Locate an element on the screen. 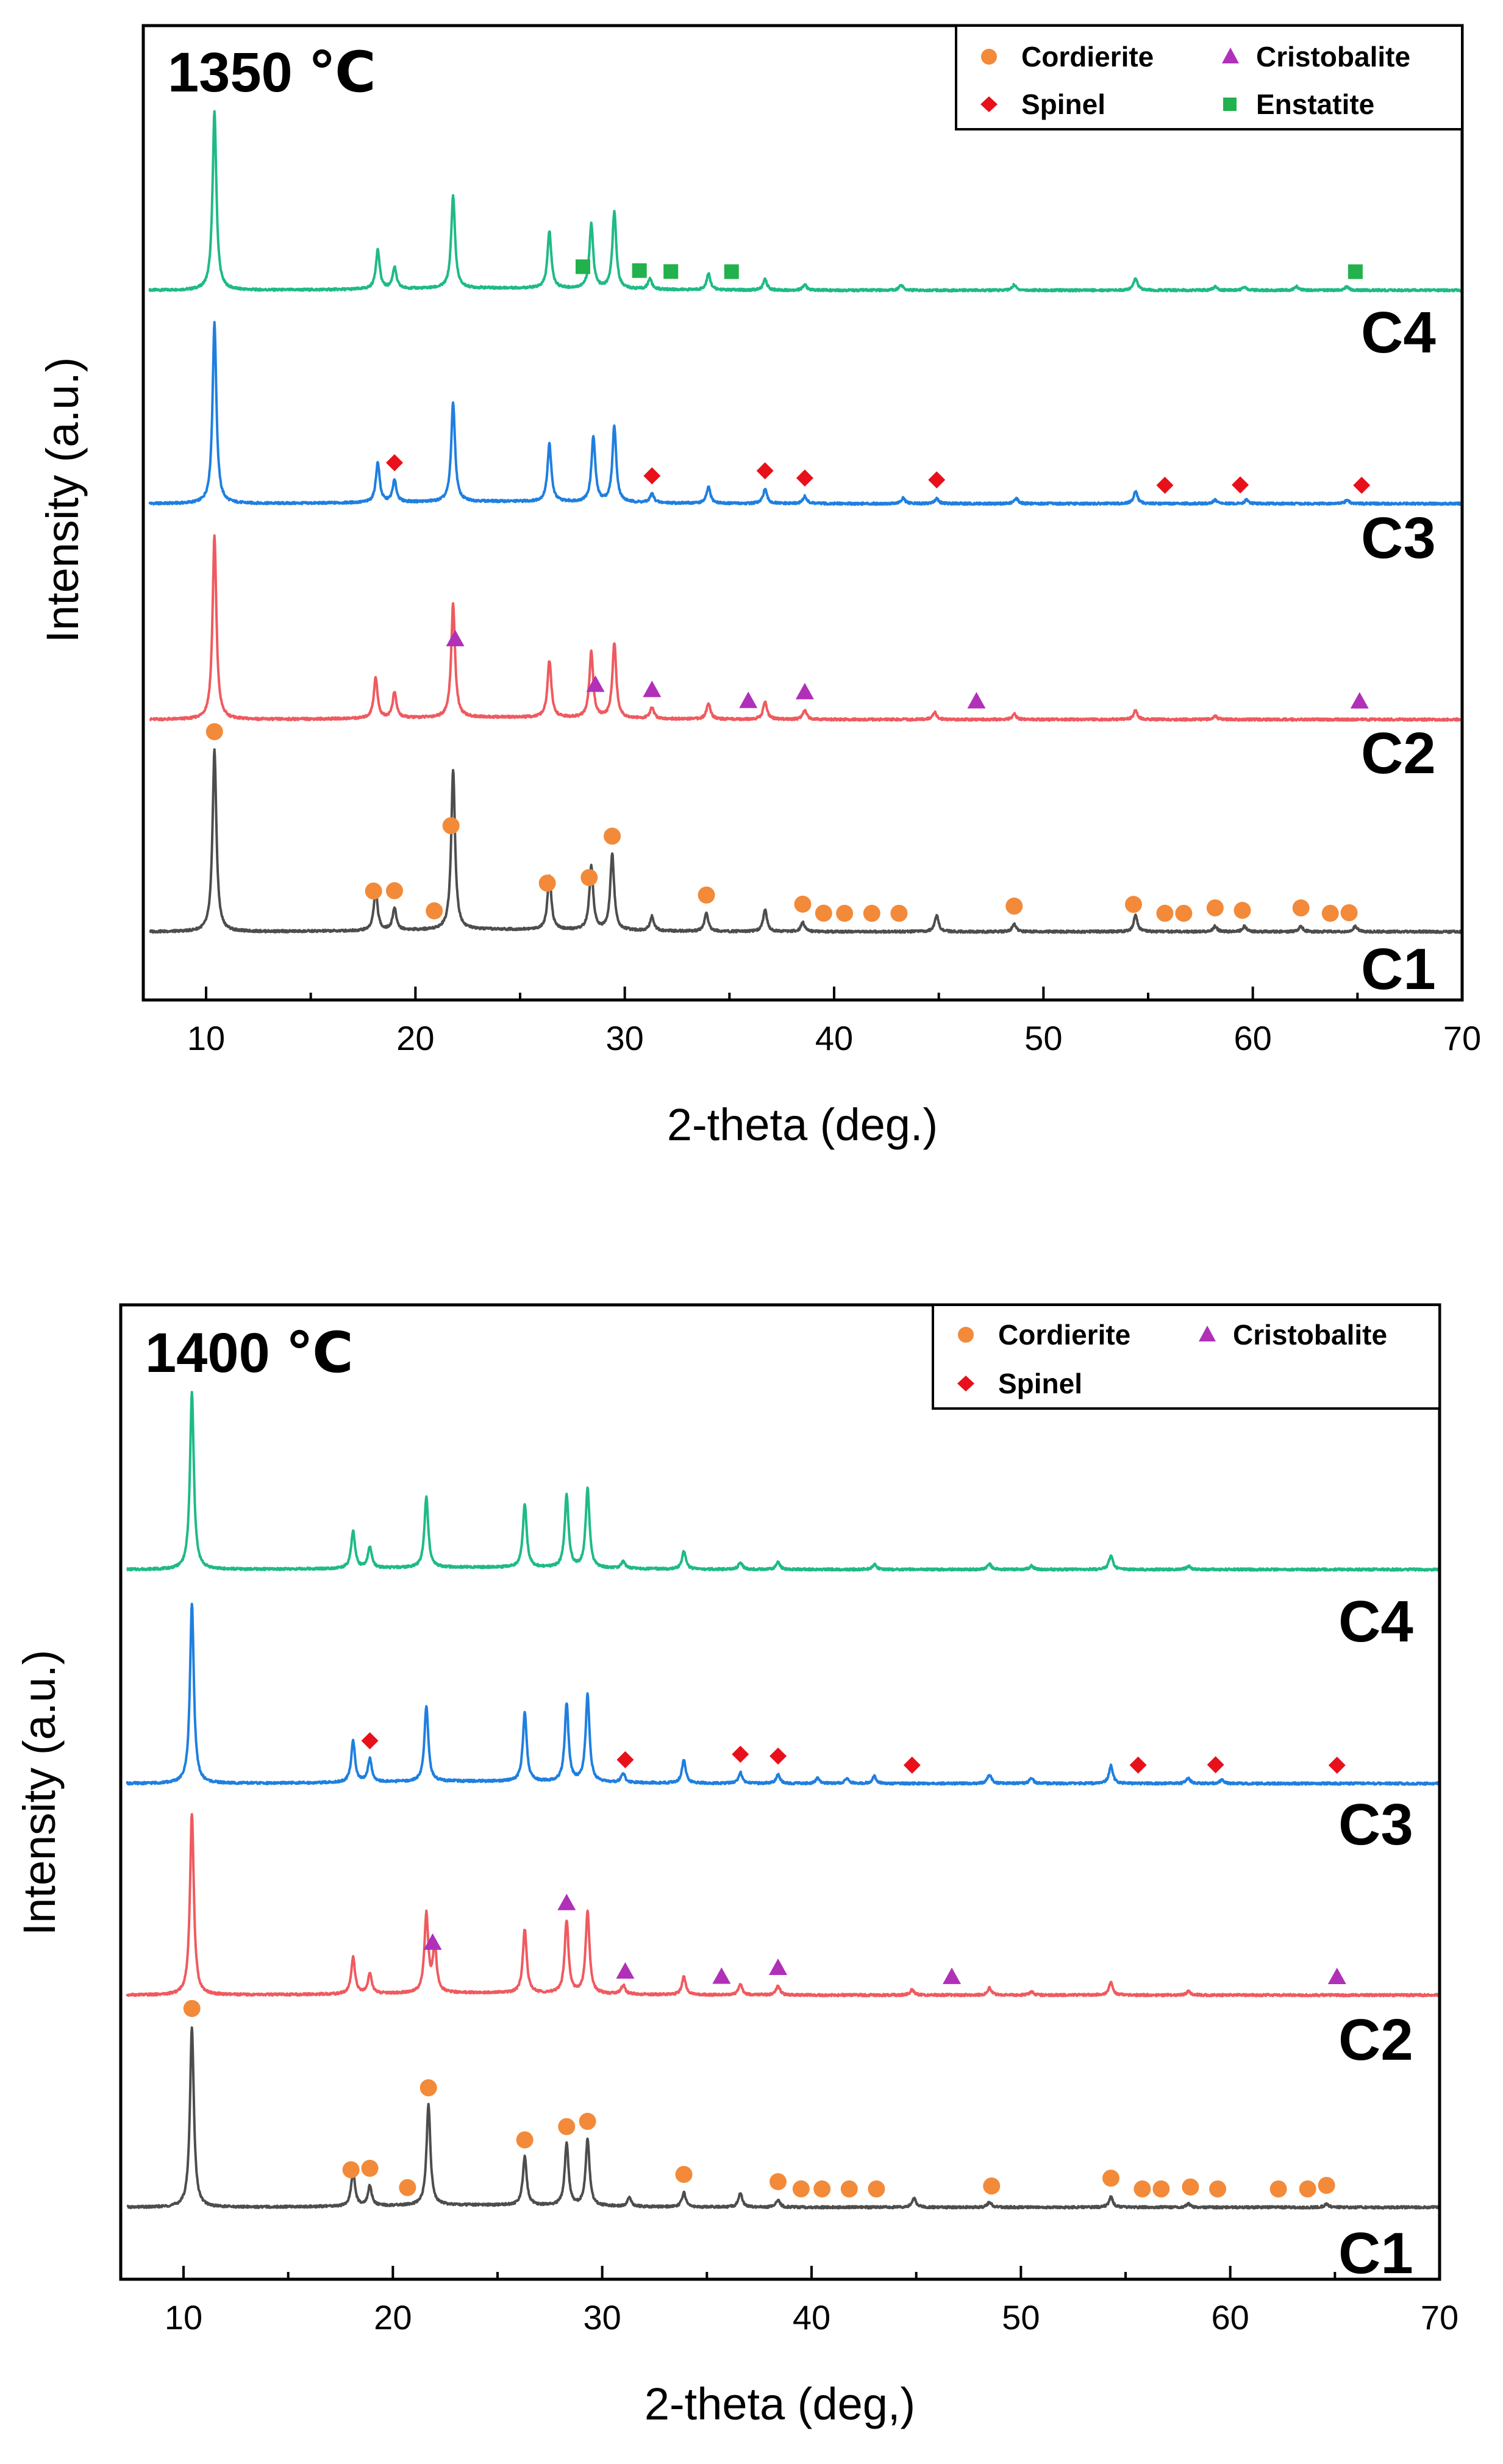 This screenshot has height=2464, width=1503. legend-label-cristobalite-1350: Cristobalite is located at coordinates (1333, 57).